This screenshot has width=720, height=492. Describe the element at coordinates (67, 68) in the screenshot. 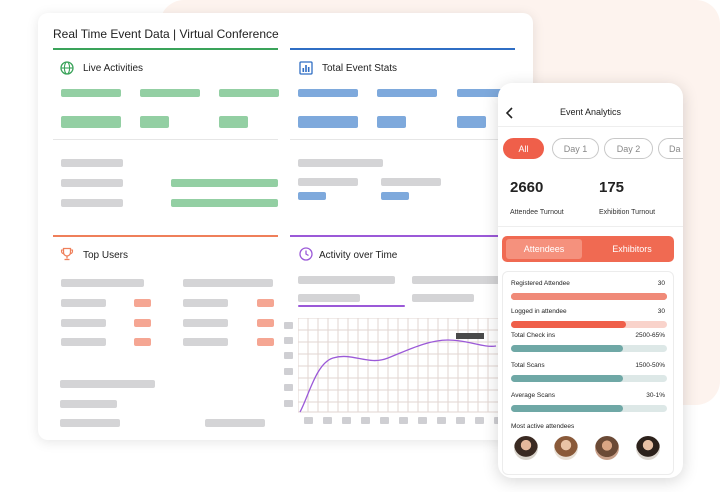

I see `globe-icon` at that location.